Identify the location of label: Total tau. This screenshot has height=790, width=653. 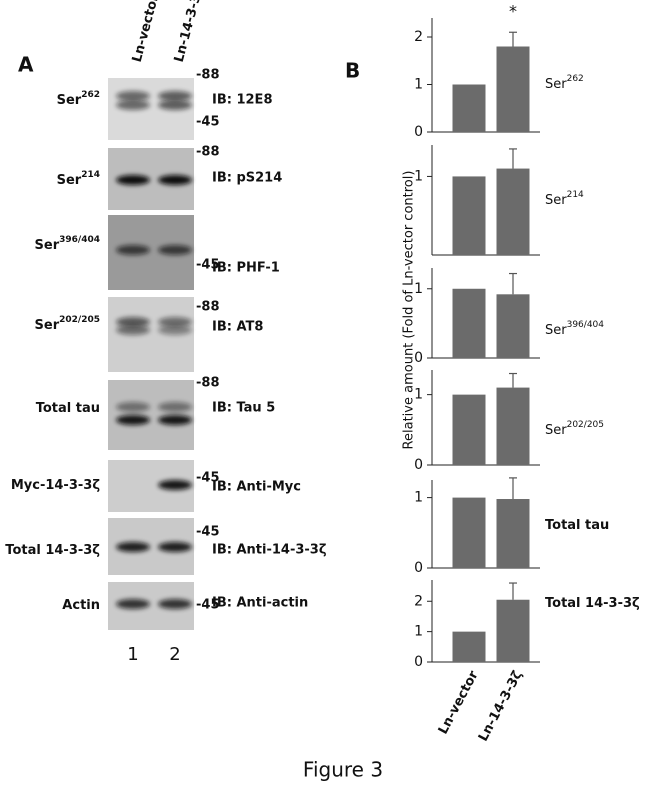
(577, 525).